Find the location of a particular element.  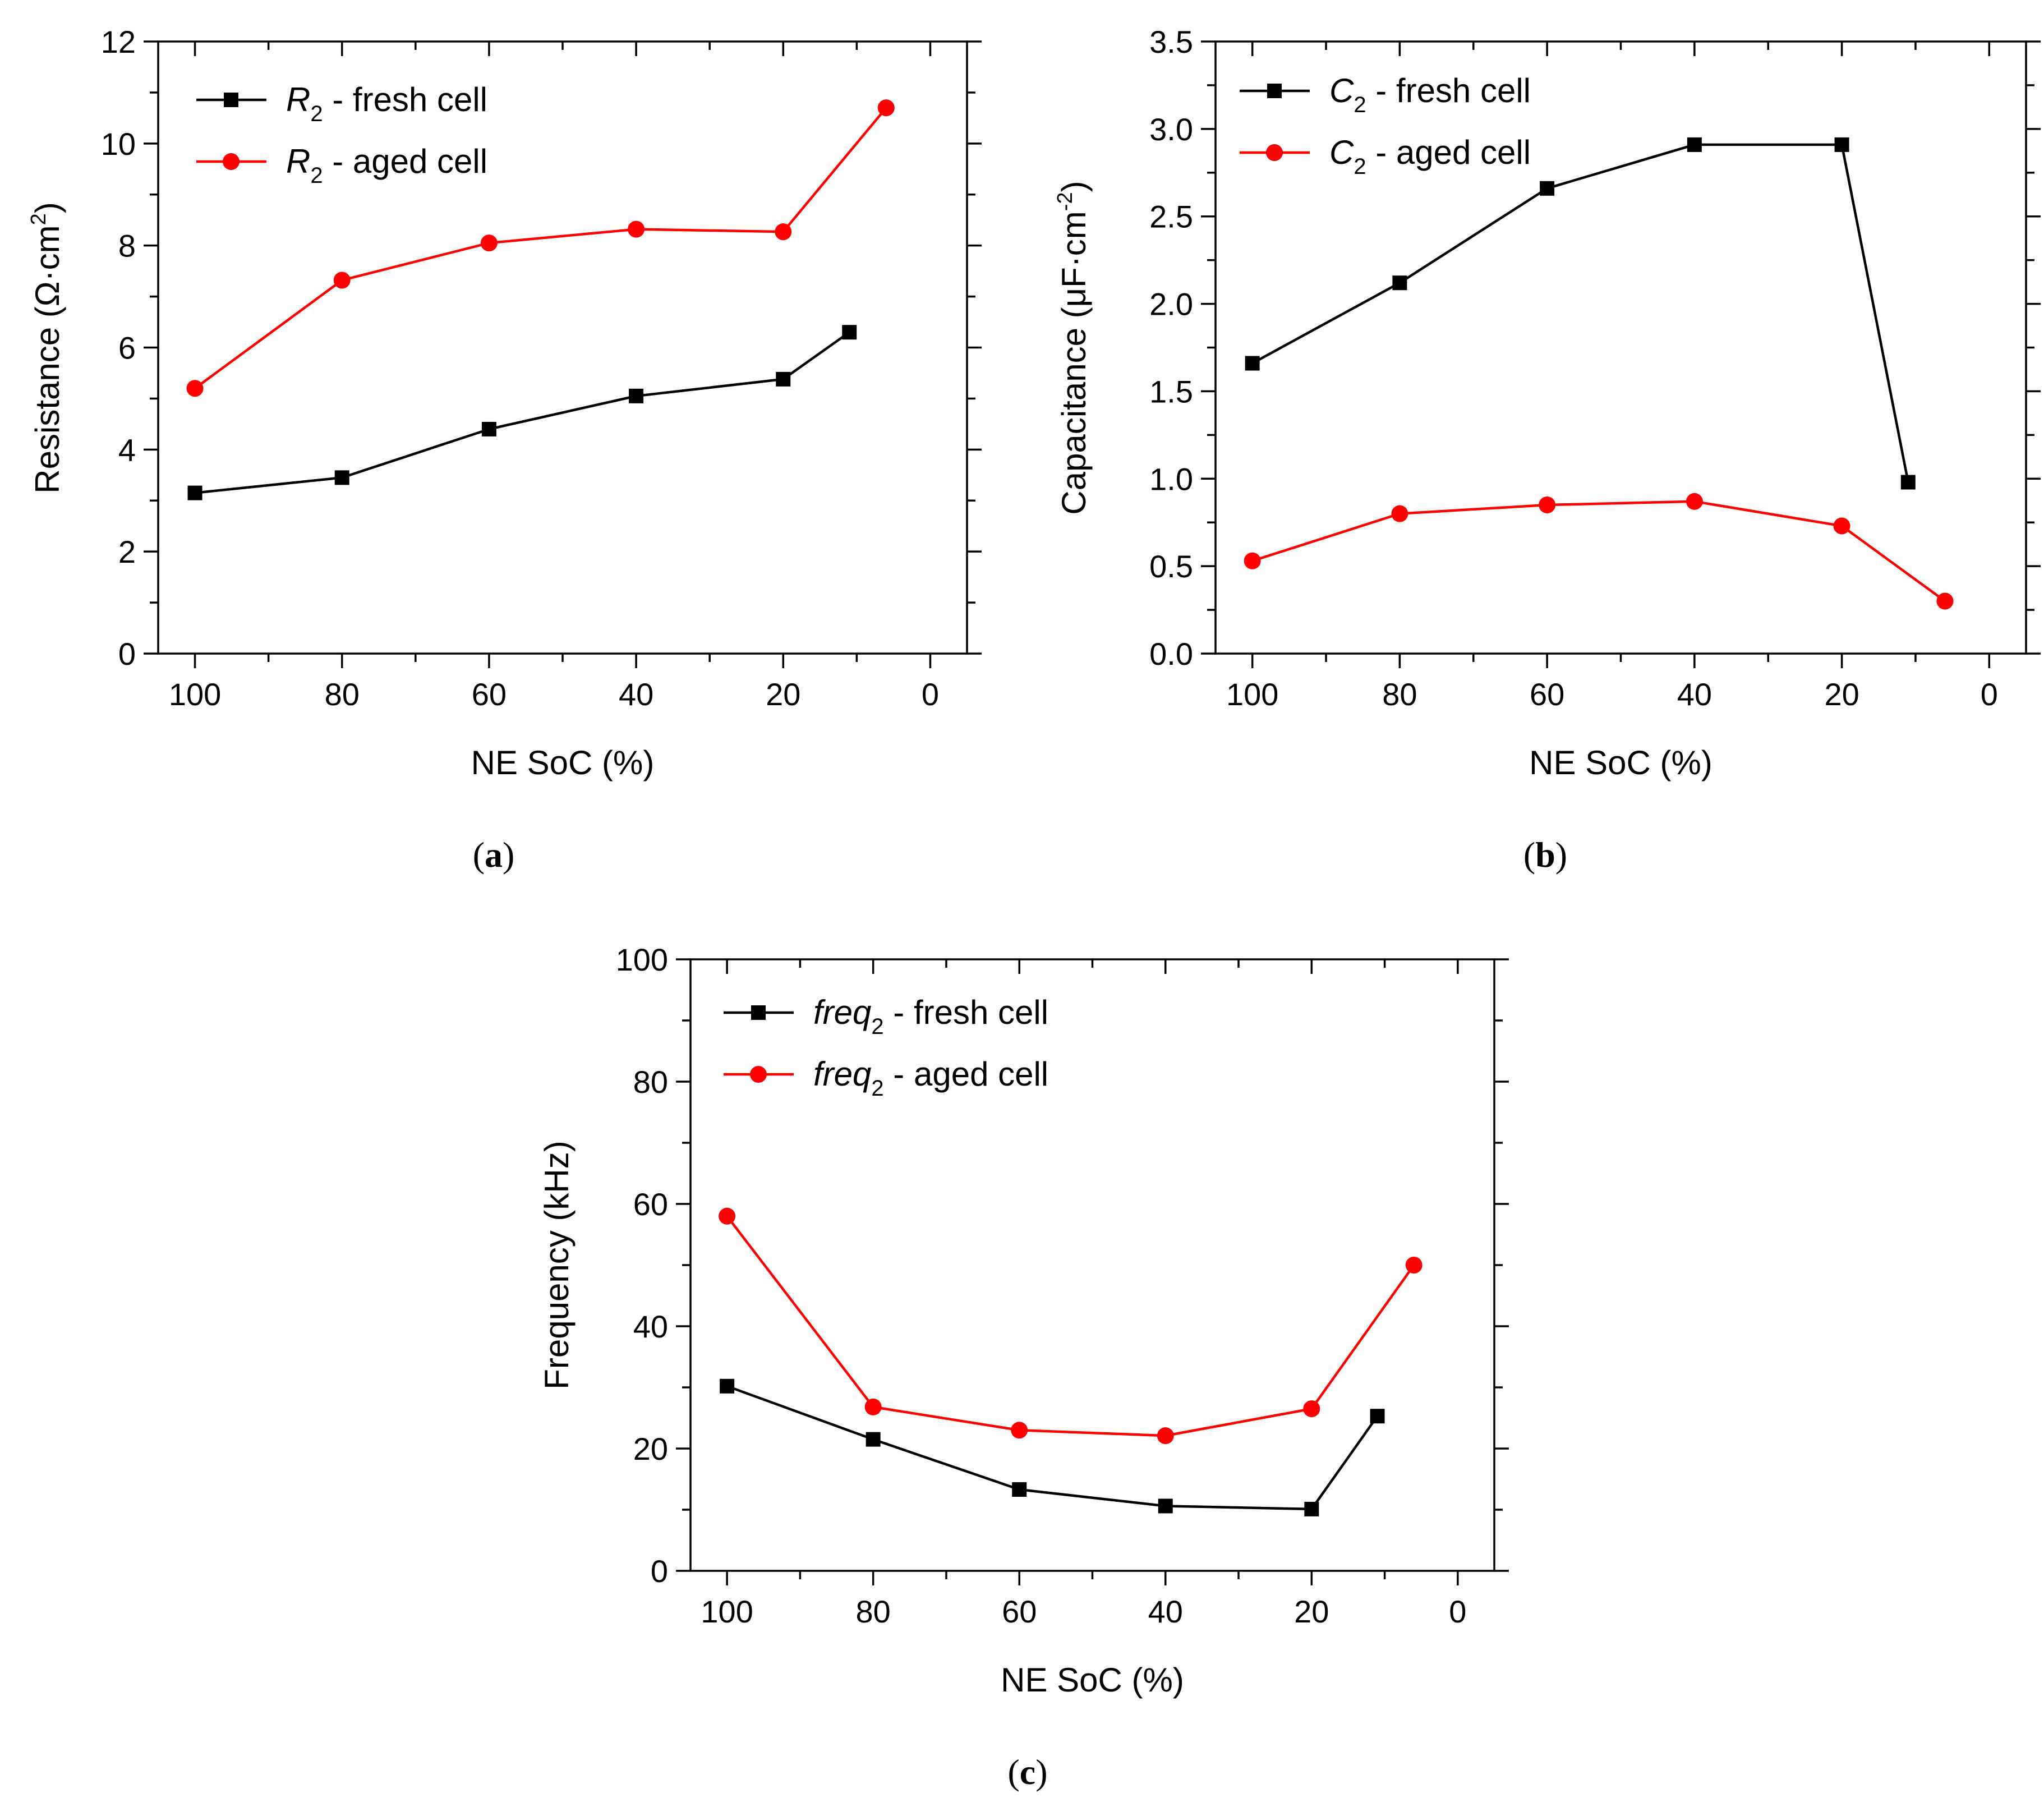

y-tick-label: 40 is located at coordinates (651, 1326).